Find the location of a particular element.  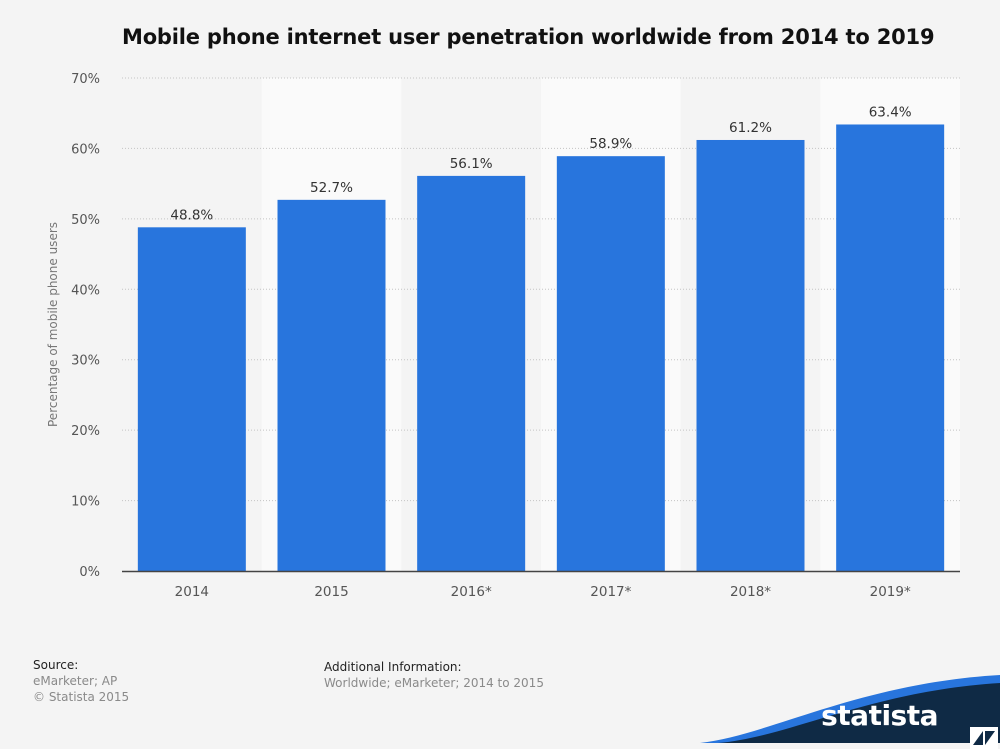

y-tick-label: 60% is located at coordinates (85, 149).